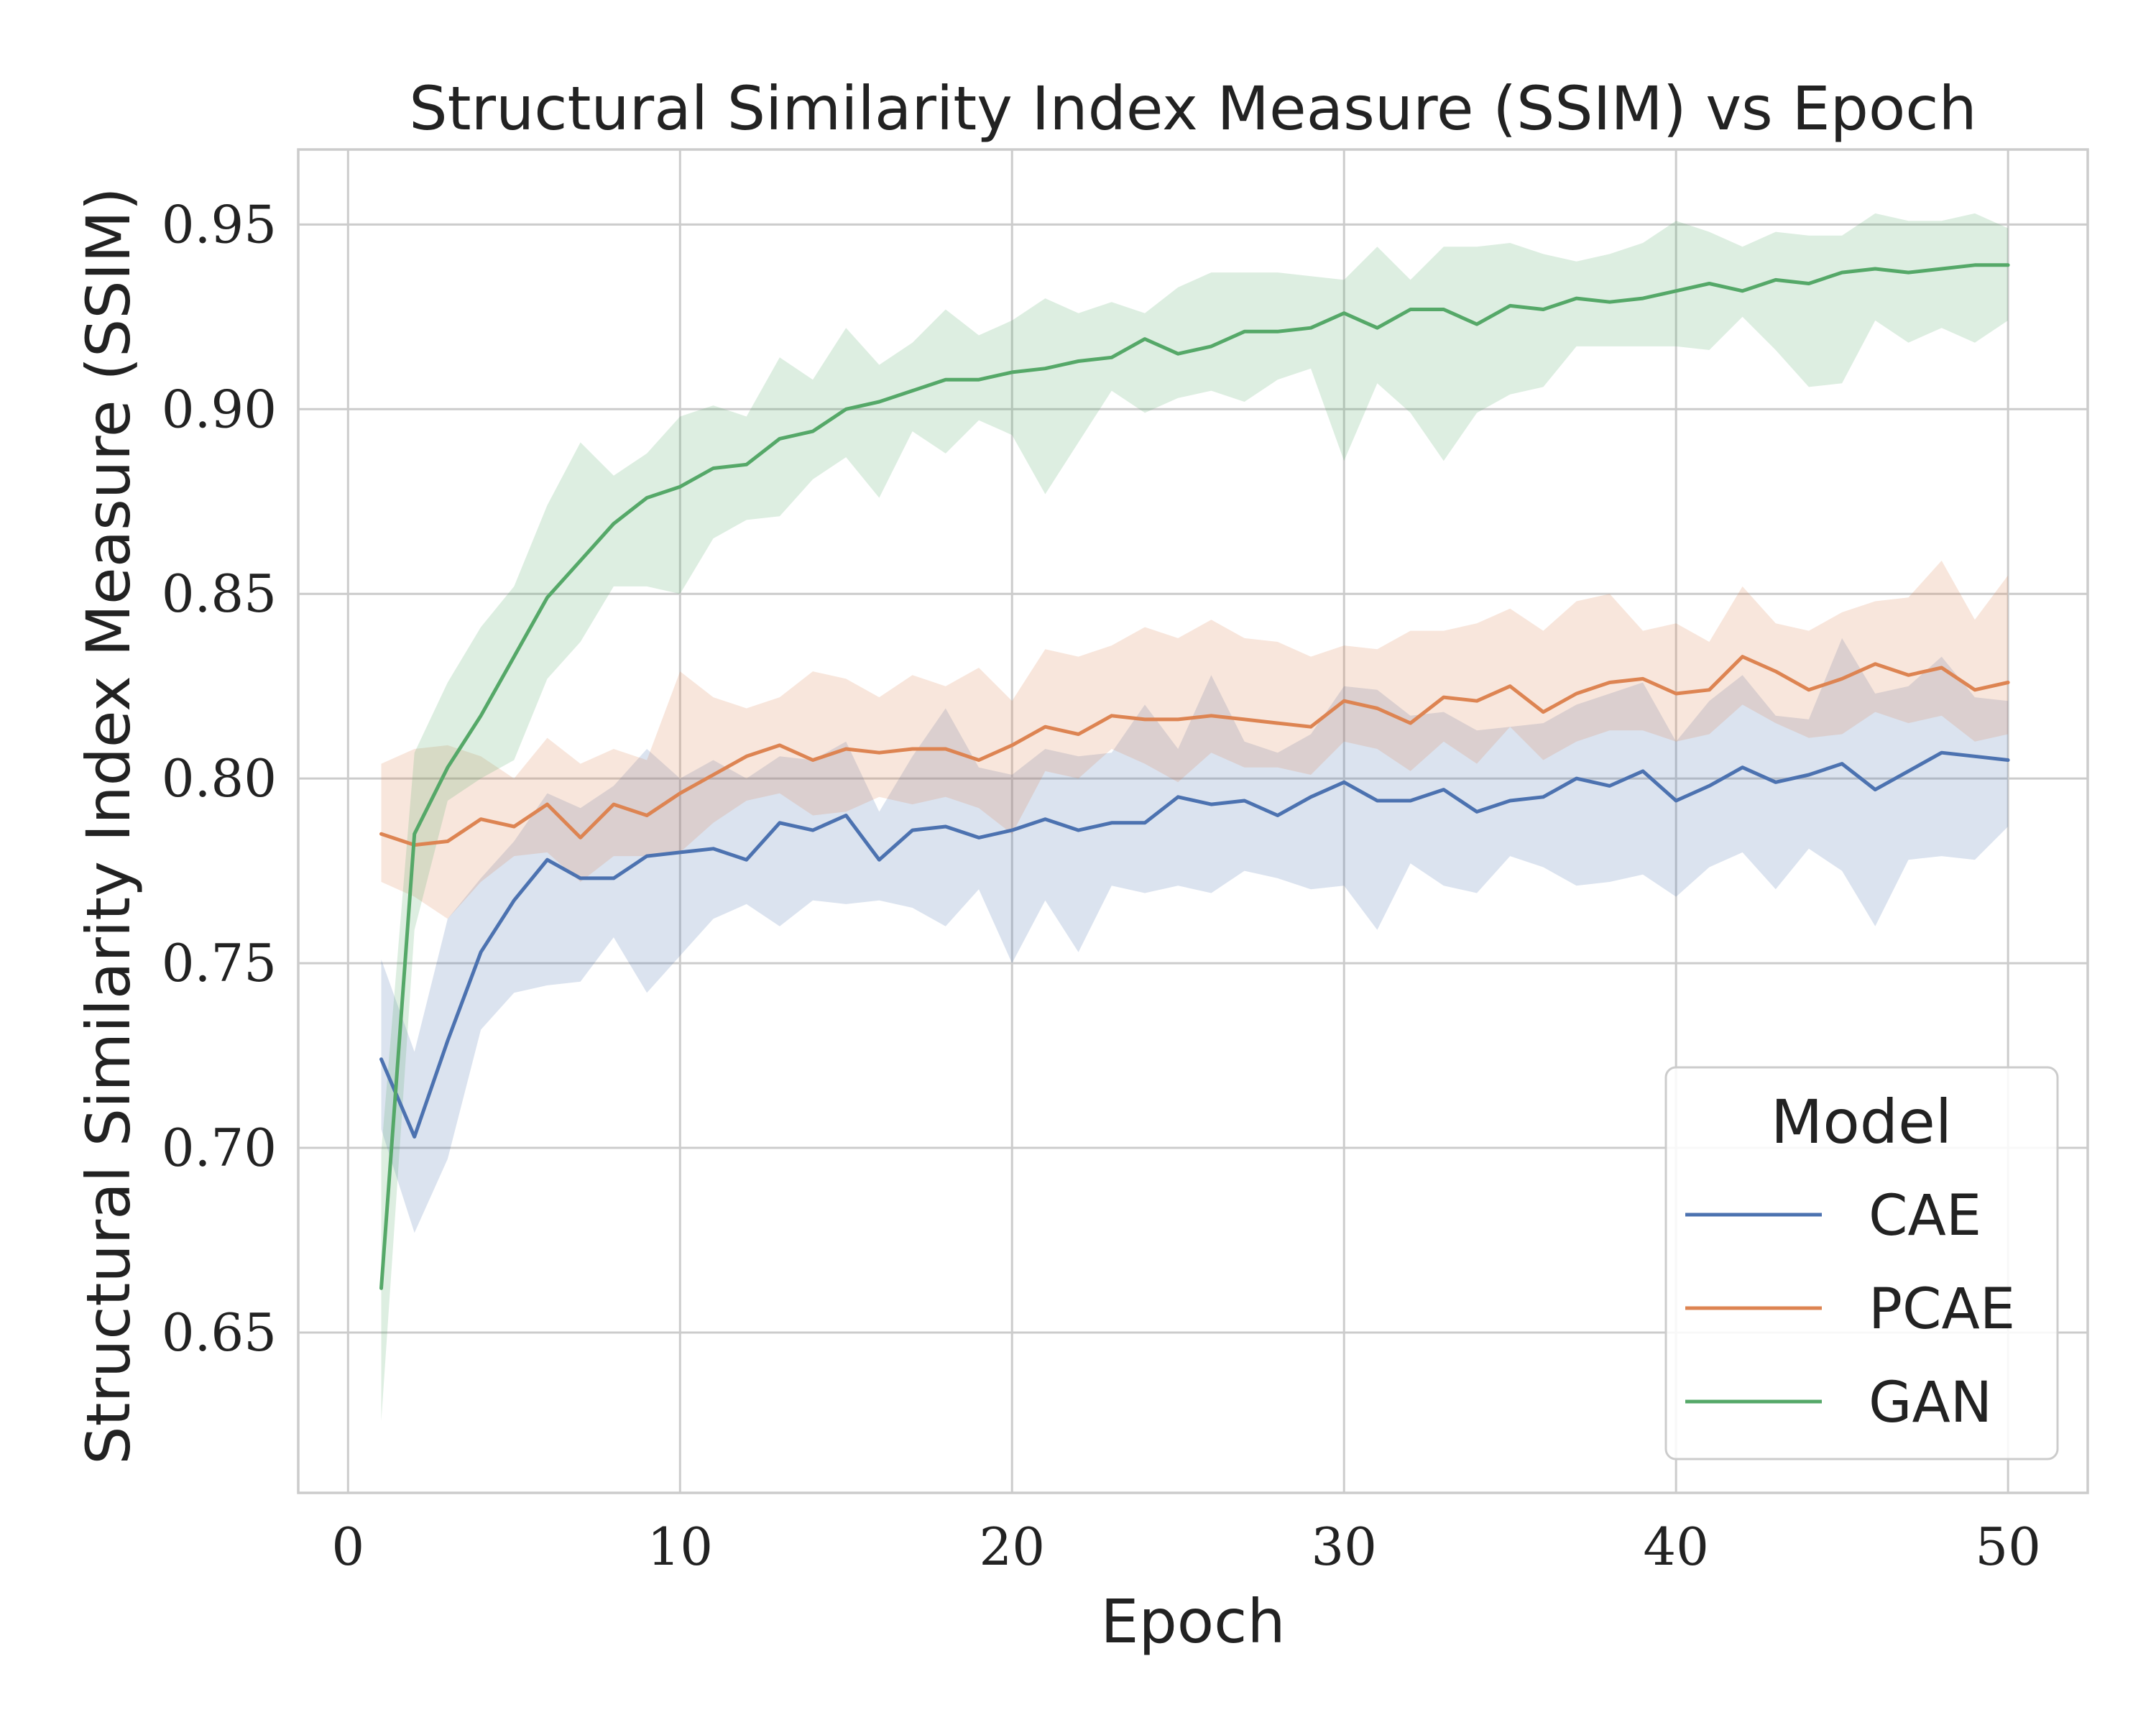 The height and width of the screenshot is (1725, 2156). Describe the element at coordinates (219, 409) in the screenshot. I see `y-tick-label: 0.90` at that location.